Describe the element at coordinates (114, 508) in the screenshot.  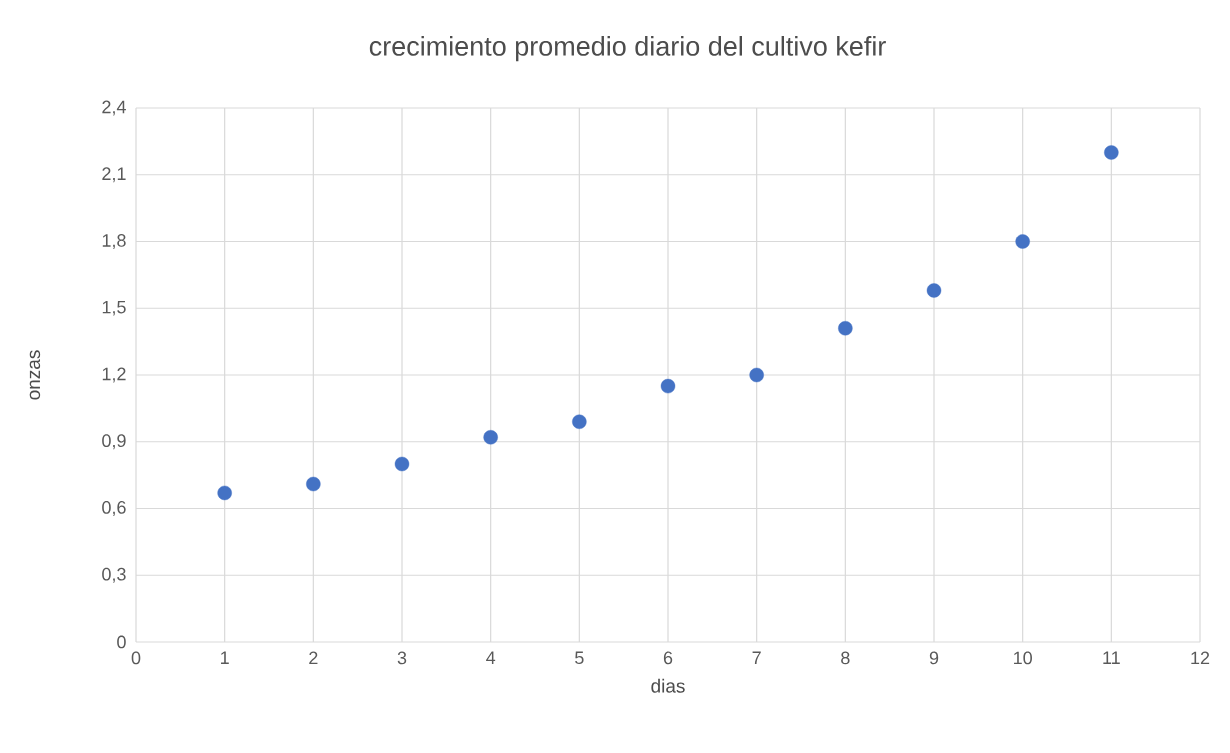
I see `y-tick-label: 0,6` at that location.